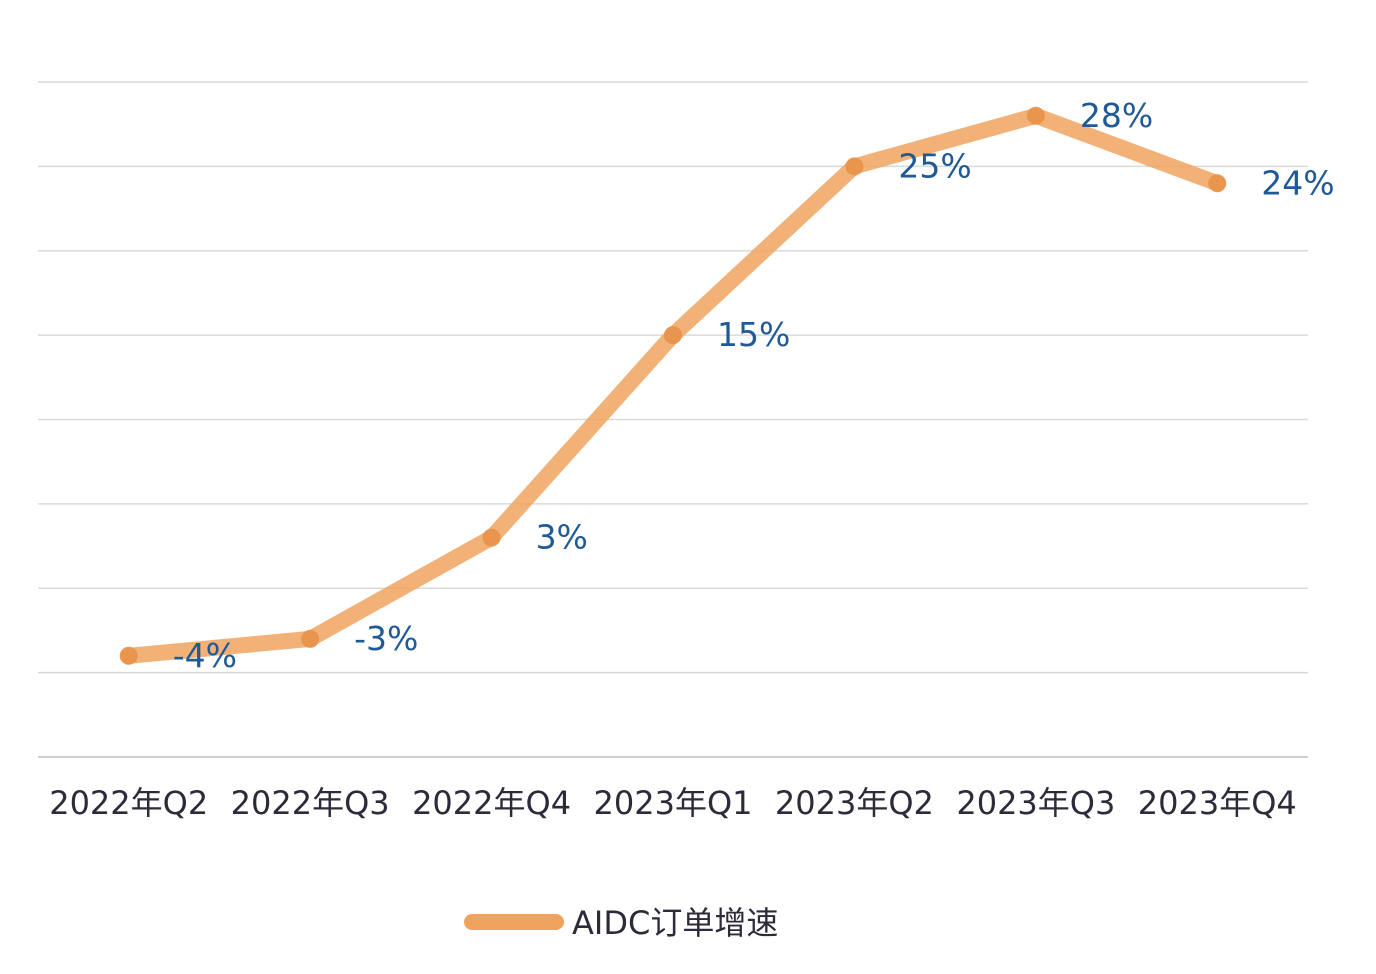  I want to click on legend: AIDC订单增速, so click(621, 923).